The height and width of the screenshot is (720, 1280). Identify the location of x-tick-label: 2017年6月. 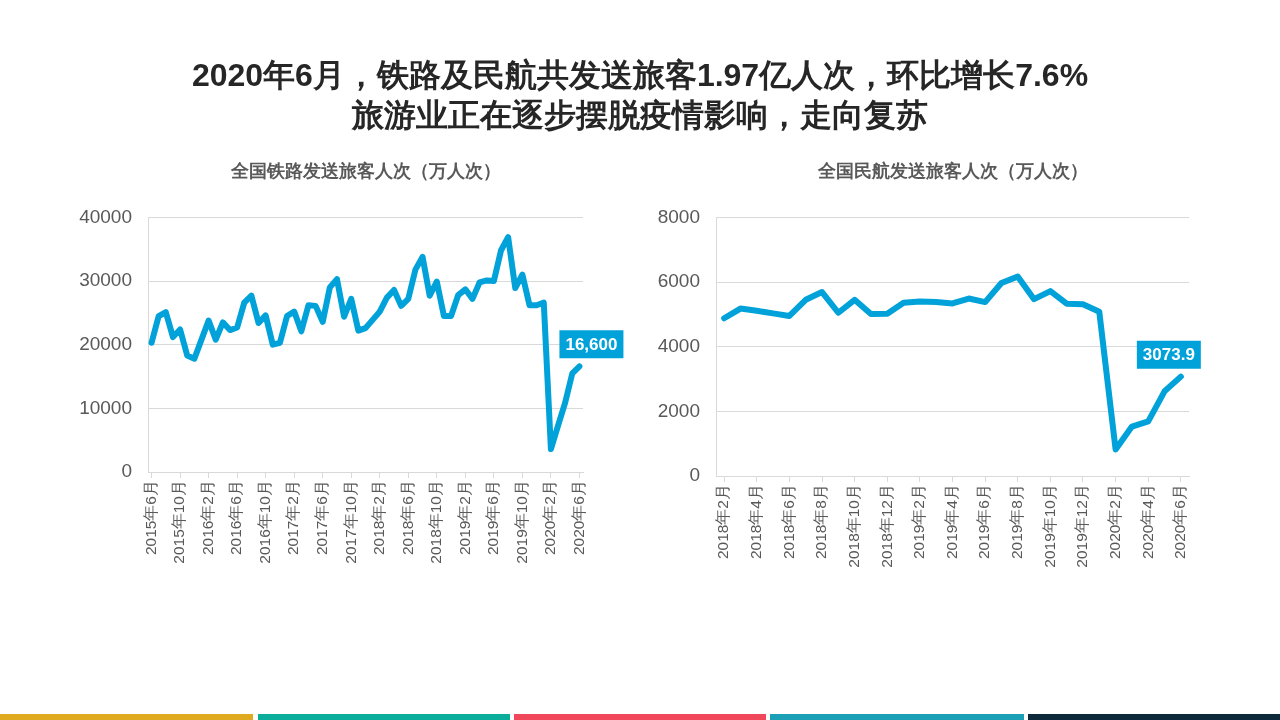
(321, 518).